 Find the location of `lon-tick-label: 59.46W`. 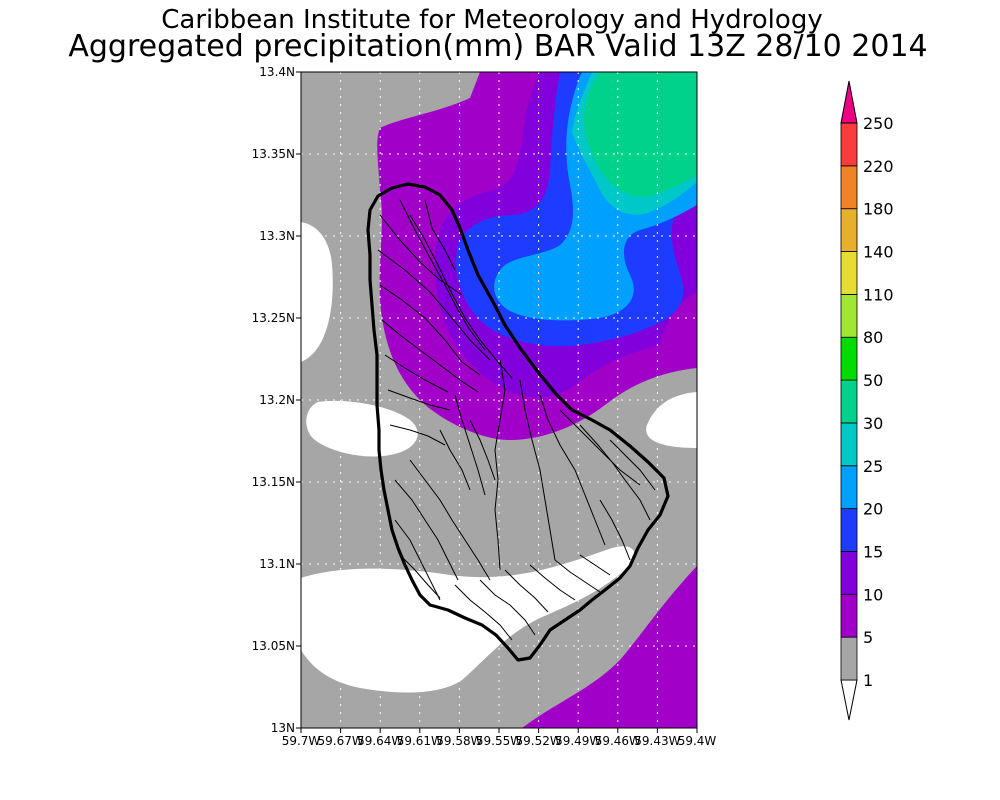

lon-tick-label: 59.46W is located at coordinates (618, 741).